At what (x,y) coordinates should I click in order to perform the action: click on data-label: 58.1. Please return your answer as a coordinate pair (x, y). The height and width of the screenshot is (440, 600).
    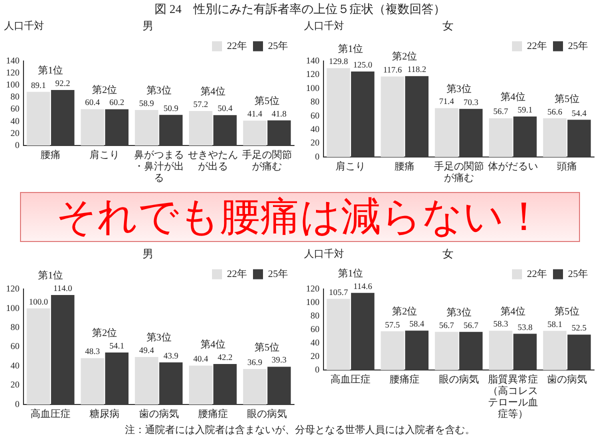
    Looking at the image, I should click on (554, 323).